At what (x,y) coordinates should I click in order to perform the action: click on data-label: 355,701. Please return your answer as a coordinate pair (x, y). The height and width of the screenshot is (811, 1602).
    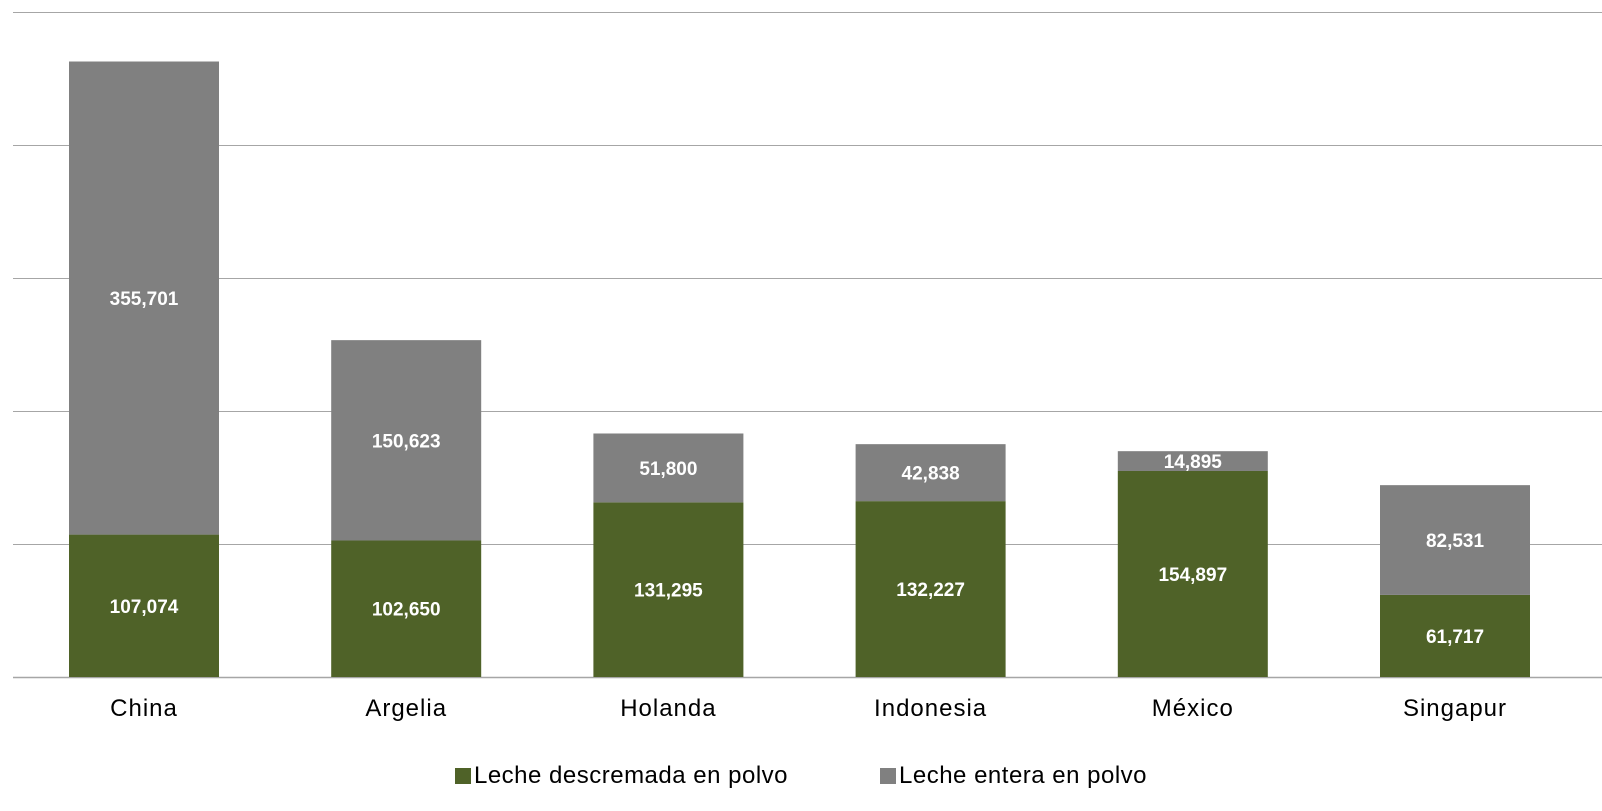
    Looking at the image, I should click on (144, 299).